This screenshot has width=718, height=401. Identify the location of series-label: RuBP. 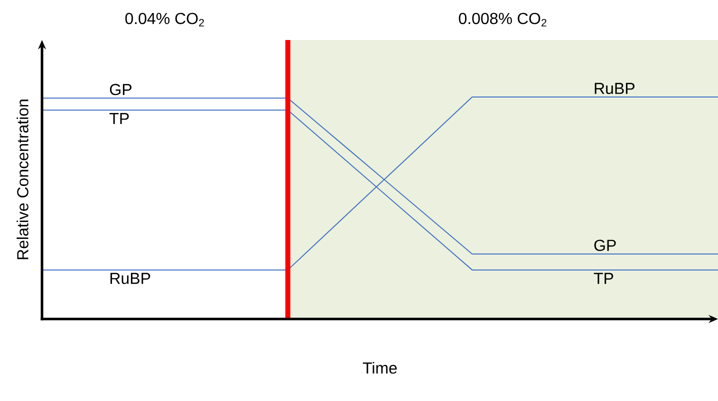
(130, 278).